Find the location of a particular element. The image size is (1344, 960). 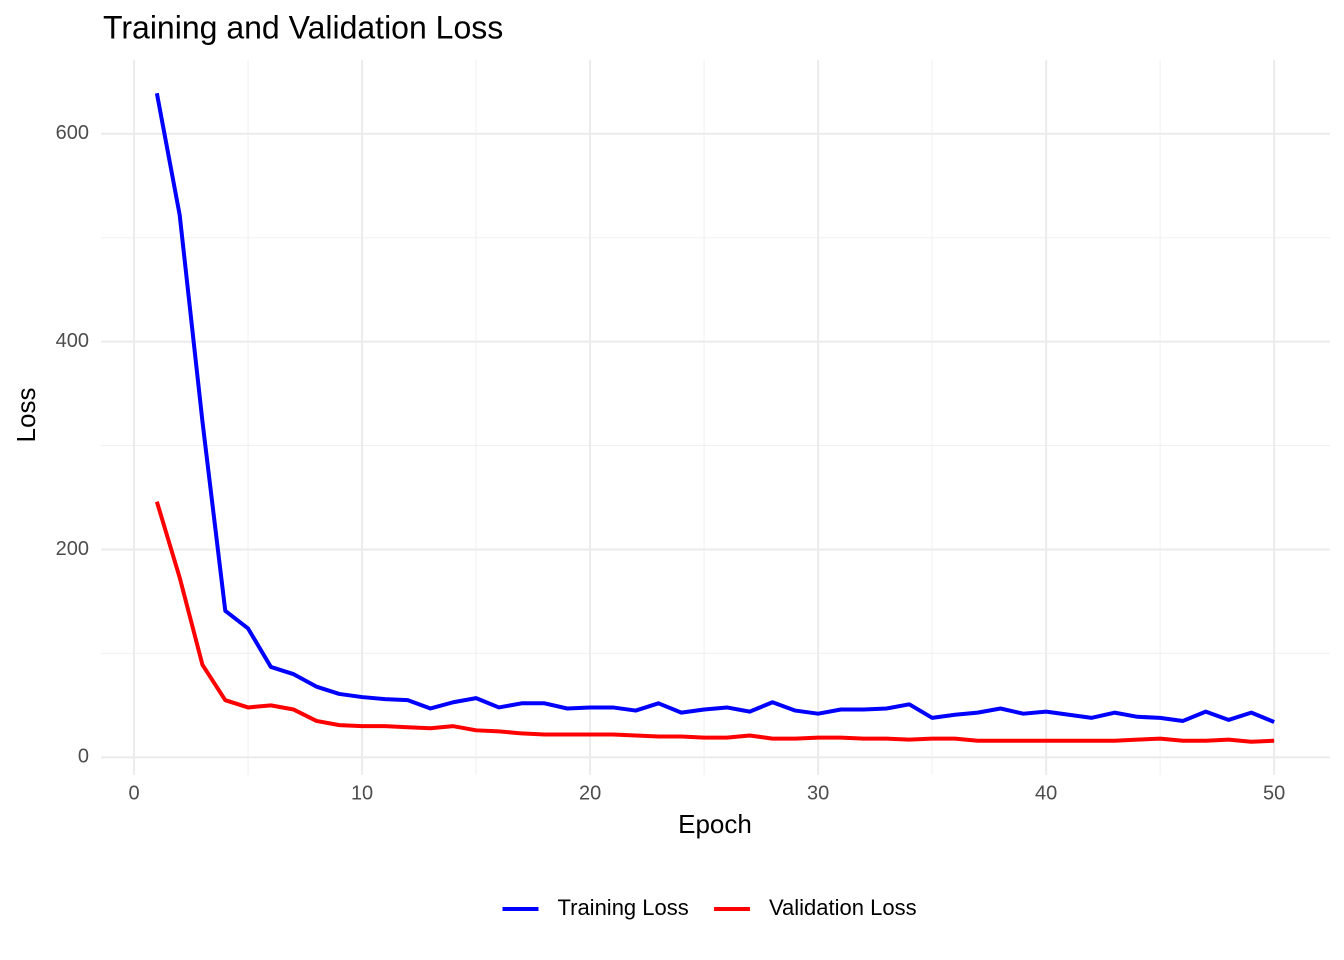

x-tick-label: 50 is located at coordinates (1274, 793).